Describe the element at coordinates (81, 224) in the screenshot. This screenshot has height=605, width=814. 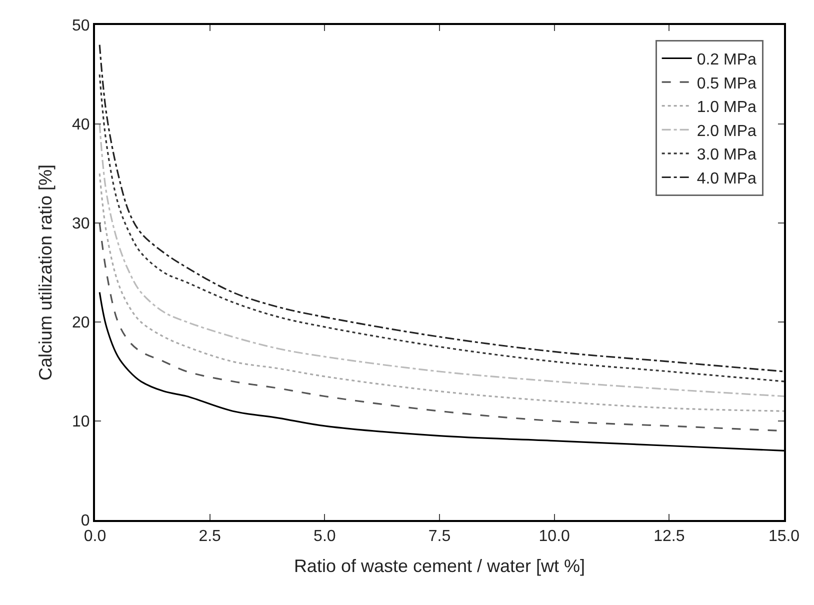
I see `y-tick-label: 30` at that location.